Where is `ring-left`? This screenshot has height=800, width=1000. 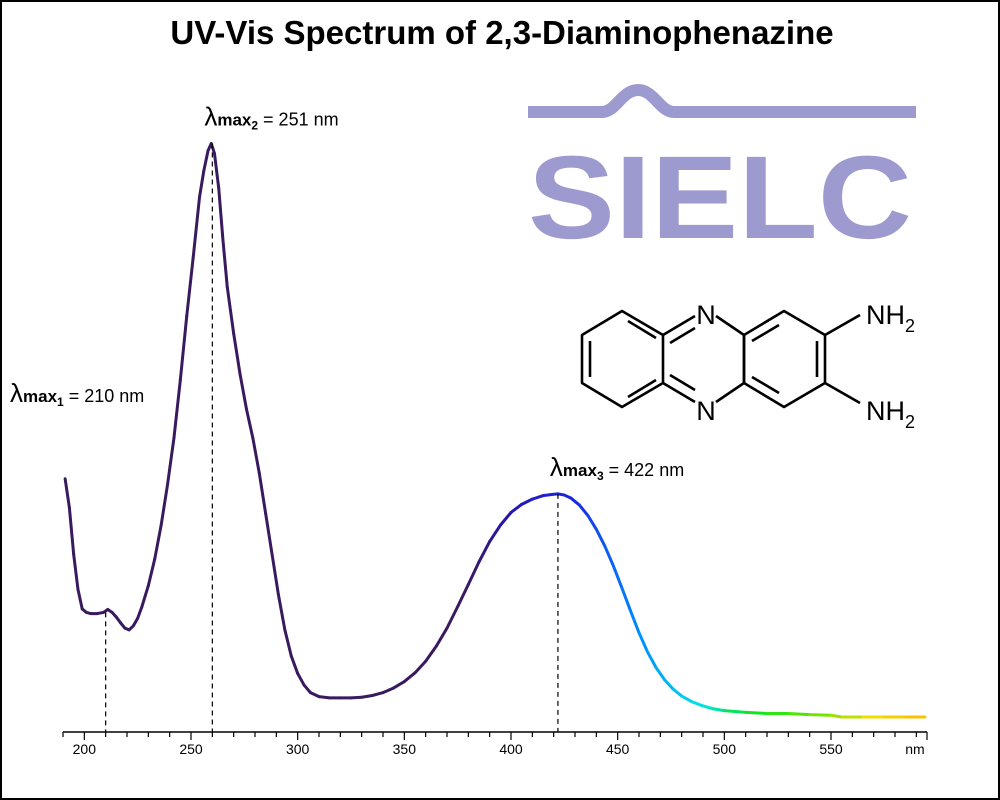
ring-left is located at coordinates (622, 359).